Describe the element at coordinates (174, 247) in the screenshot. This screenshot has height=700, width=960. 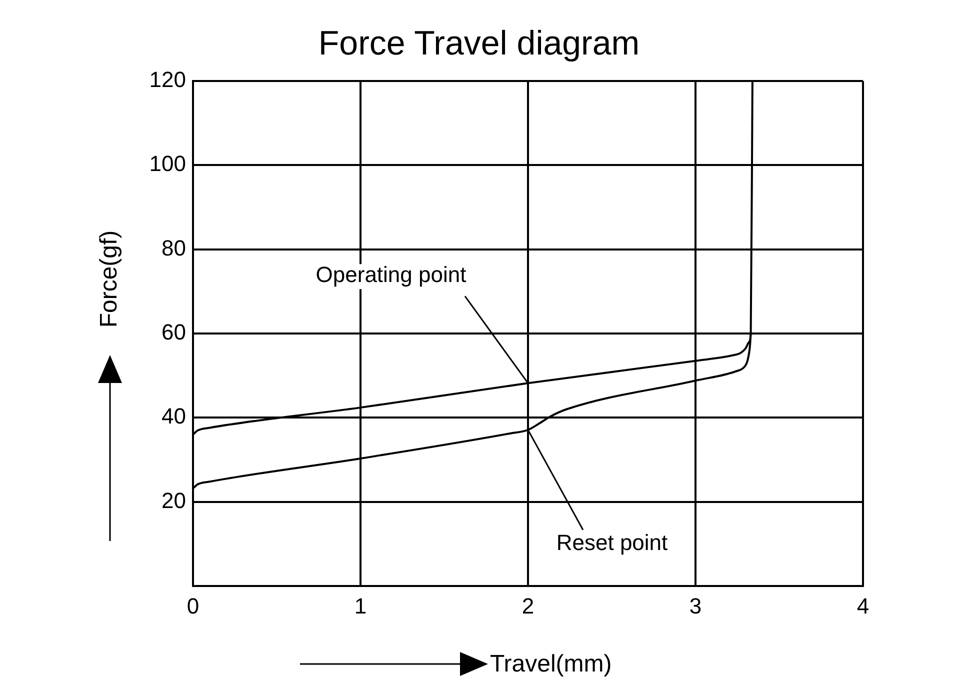
I see `y-tick-label: 80` at that location.